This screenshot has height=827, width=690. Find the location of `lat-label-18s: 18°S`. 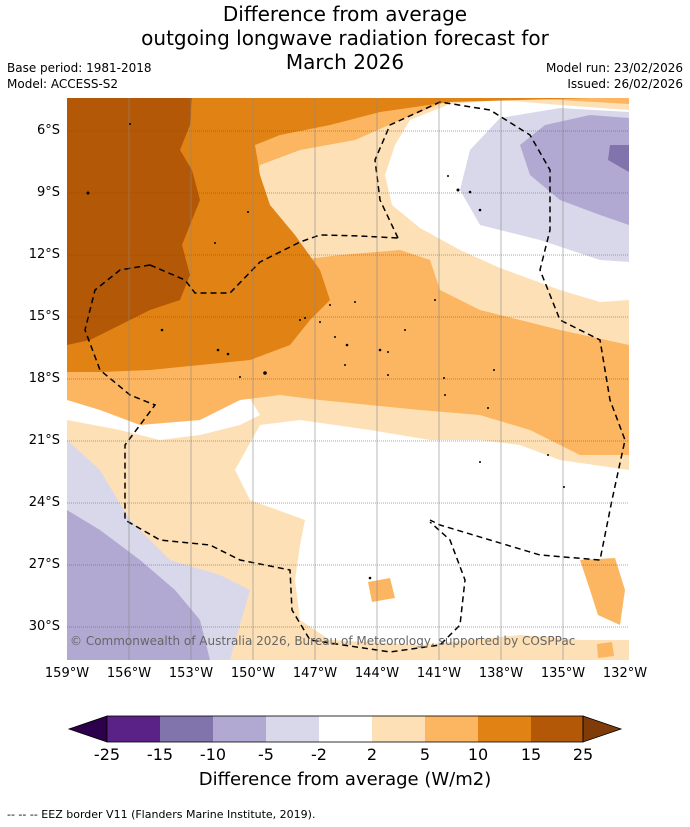

lat-label-18s: 18°S is located at coordinates (44, 378).